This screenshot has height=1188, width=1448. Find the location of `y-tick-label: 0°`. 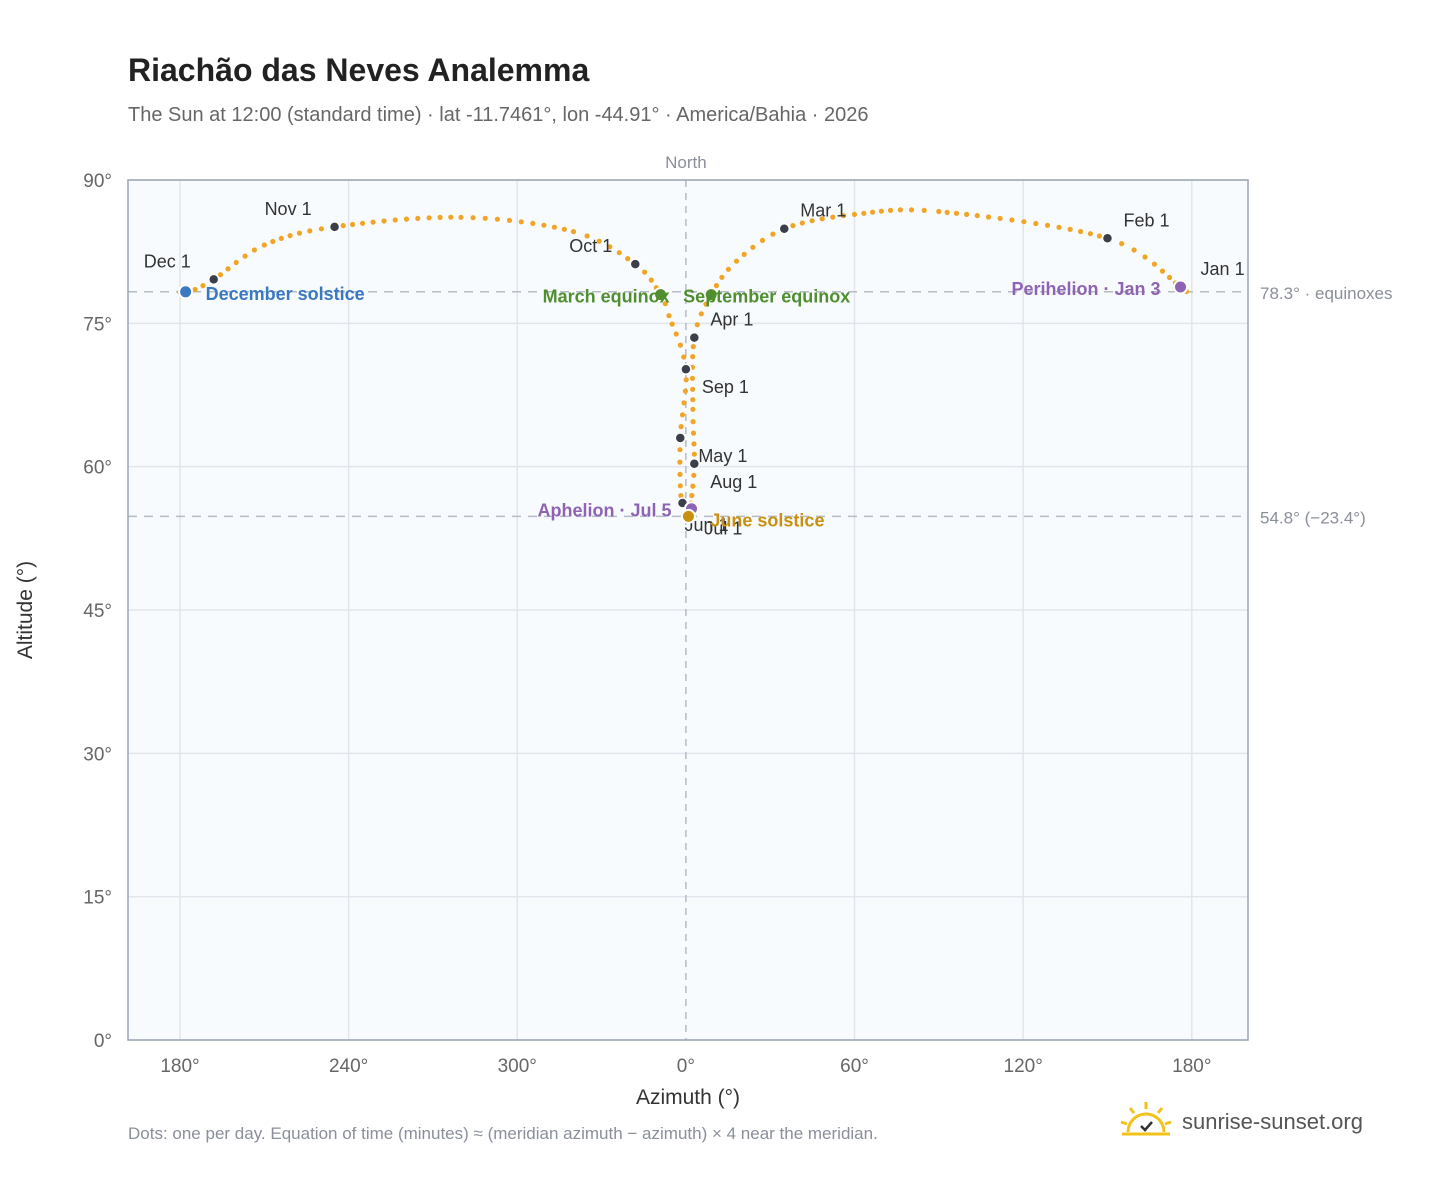

y-tick-label: 0° is located at coordinates (103, 1041).